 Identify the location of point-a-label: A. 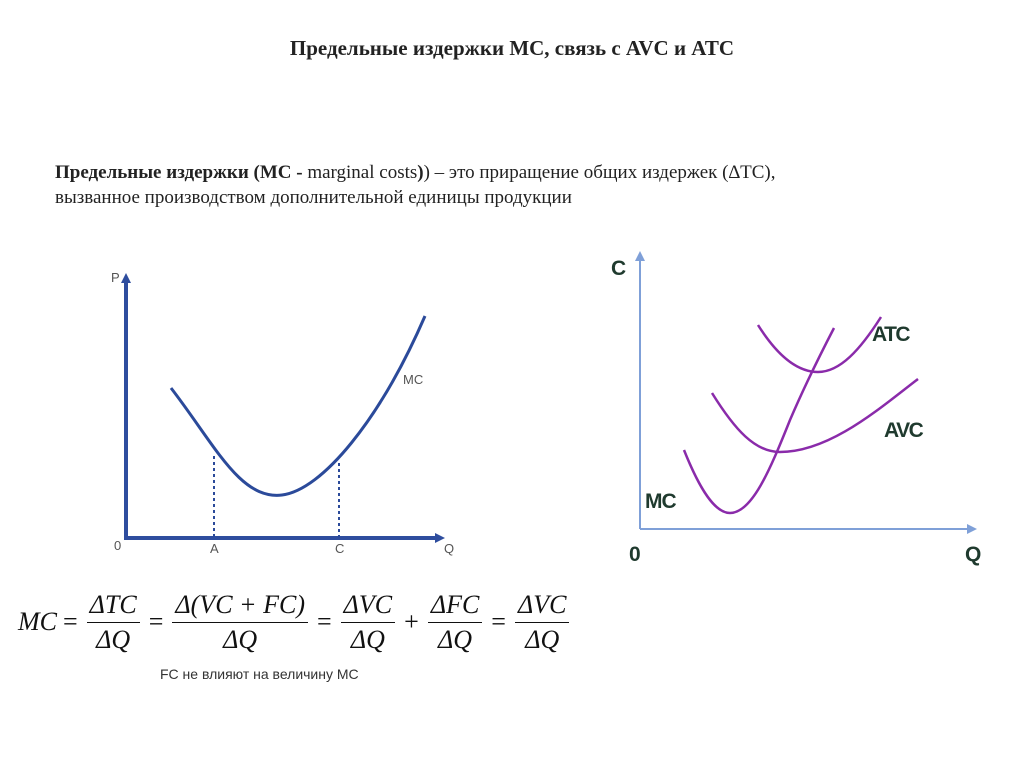
(214, 548).